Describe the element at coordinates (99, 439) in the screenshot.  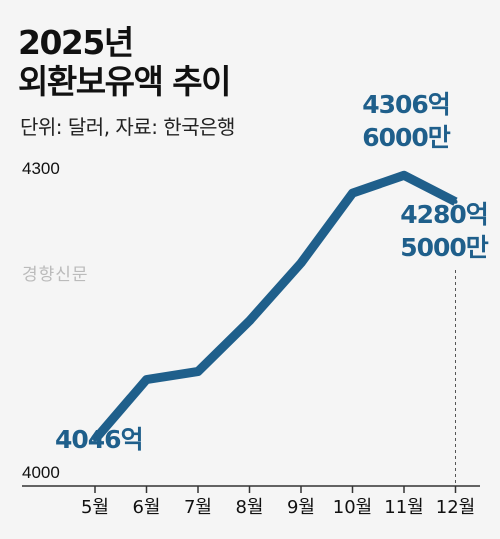
I see `data-label-0-0: 4046억` at that location.